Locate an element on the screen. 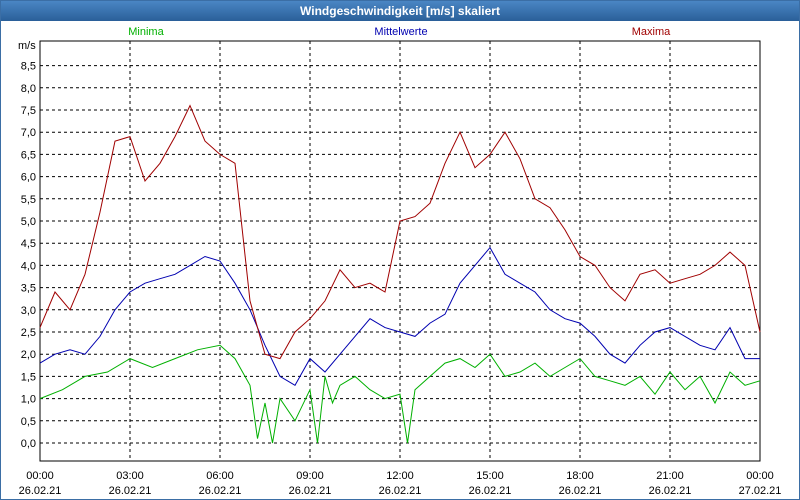  y-tick-label: 6,0 is located at coordinates (28, 178).